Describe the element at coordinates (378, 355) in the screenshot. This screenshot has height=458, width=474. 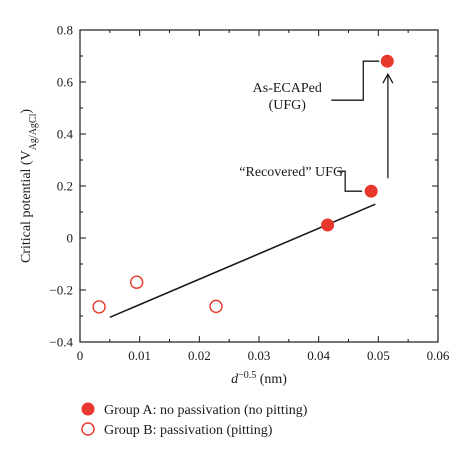
I see `x-tick-label: 0.05` at that location.